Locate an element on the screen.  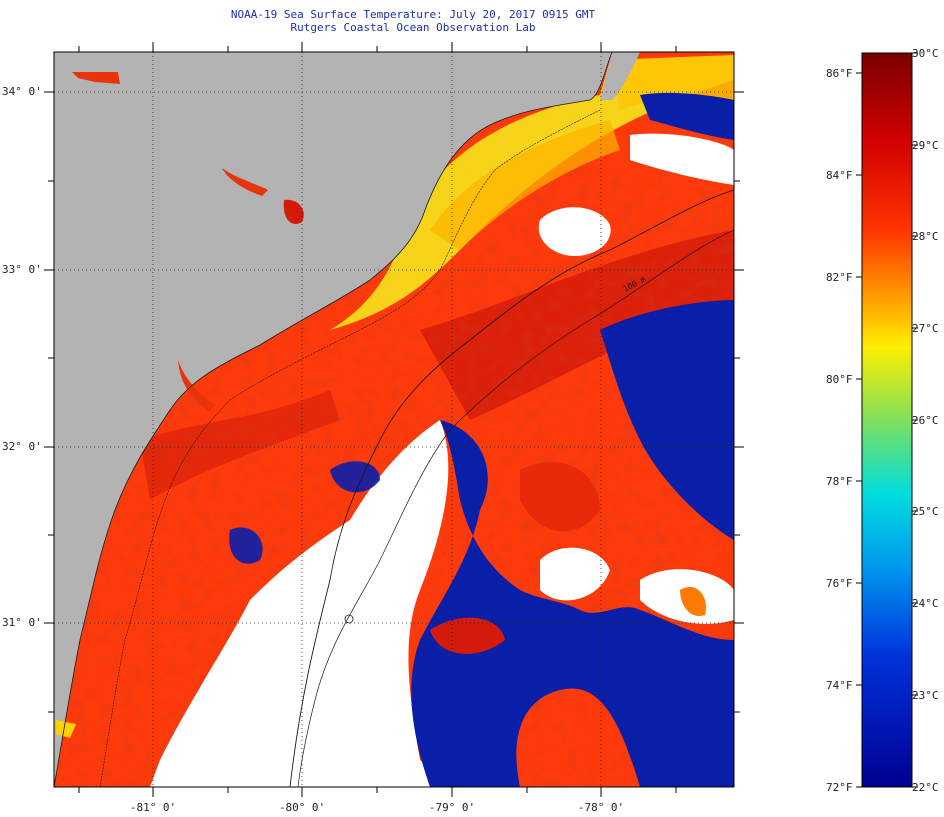
colorbar is located at coordinates (887, 420).